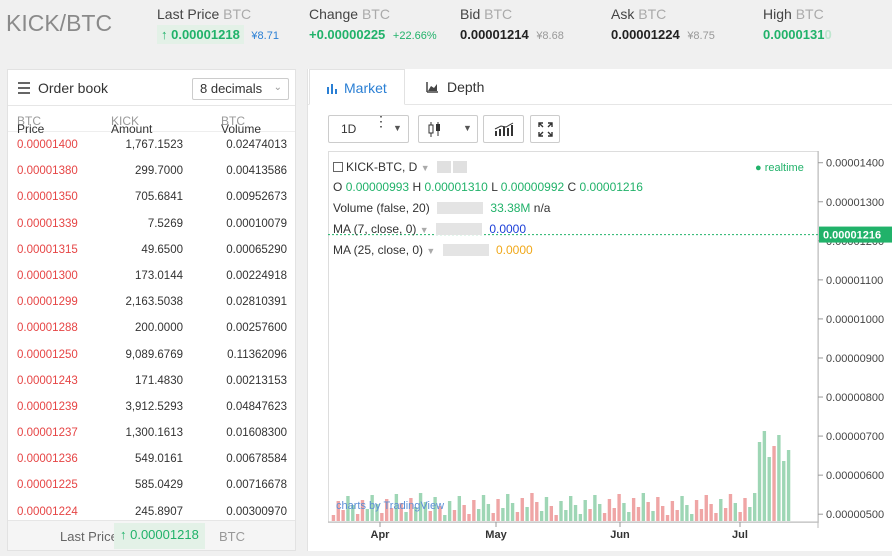  Describe the element at coordinates (432, 87) in the screenshot. I see `area-chart-icon` at that location.